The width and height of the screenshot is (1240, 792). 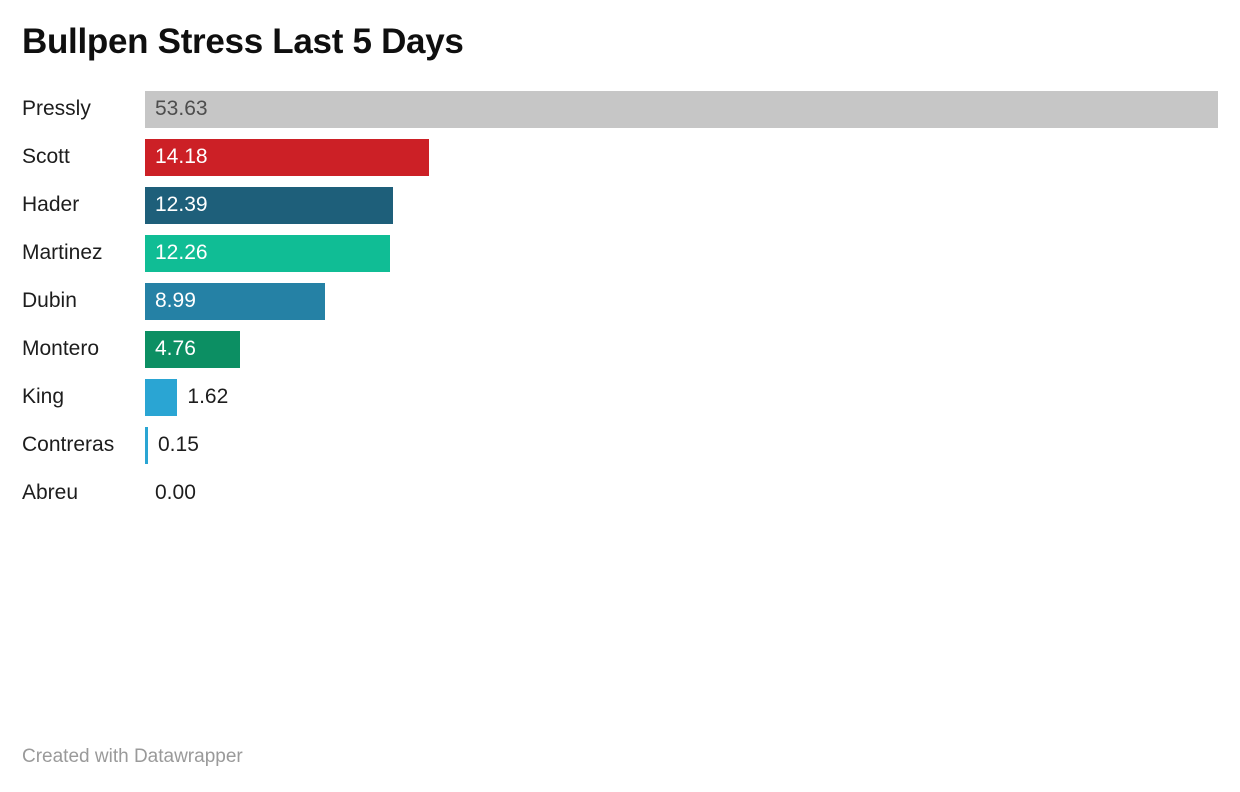 What do you see at coordinates (51, 204) in the screenshot?
I see `bar-label: Hader` at bounding box center [51, 204].